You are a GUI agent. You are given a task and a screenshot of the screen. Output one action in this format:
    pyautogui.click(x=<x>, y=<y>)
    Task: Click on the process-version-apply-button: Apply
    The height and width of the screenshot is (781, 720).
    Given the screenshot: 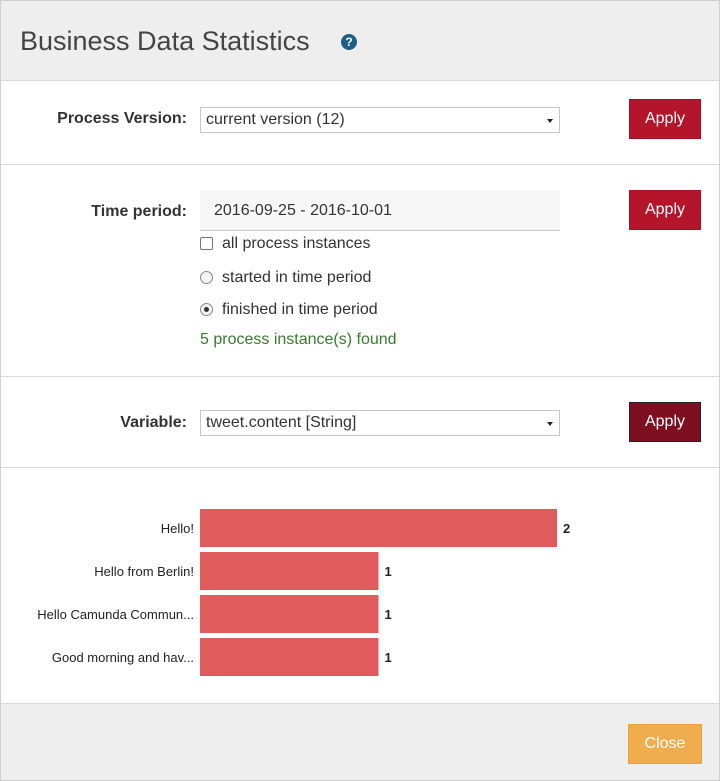 What is the action you would take?
    pyautogui.click(x=665, y=119)
    